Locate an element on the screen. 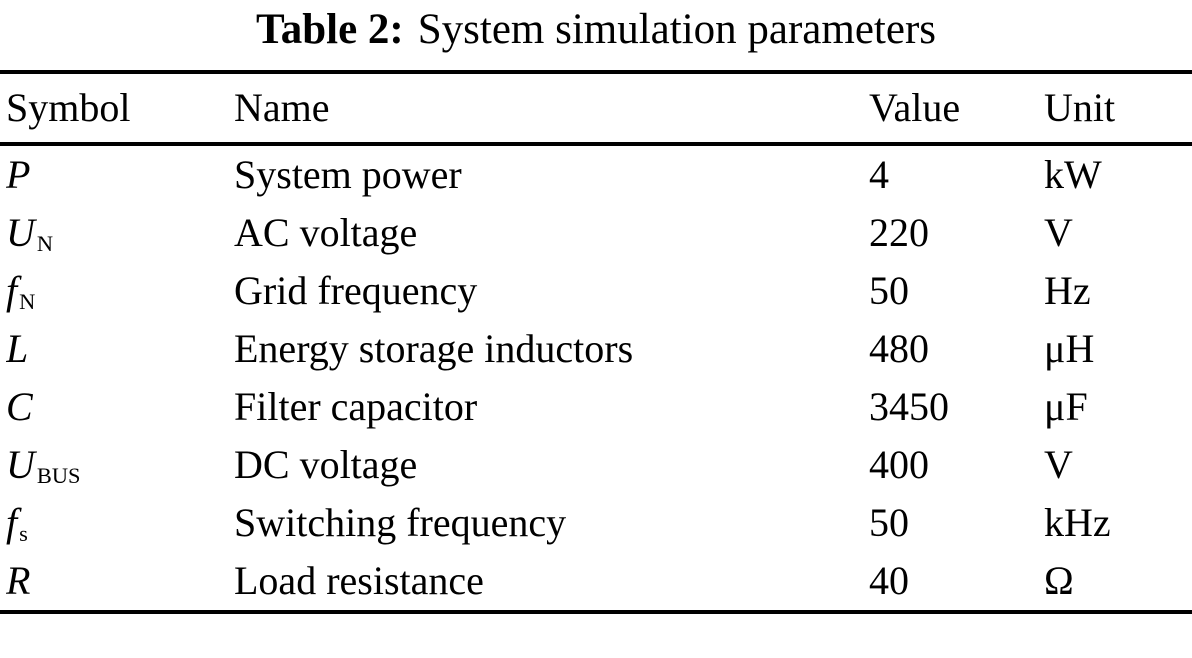 The width and height of the screenshot is (1192, 658). table-row: P System power 4 kW is located at coordinates (596, 175).